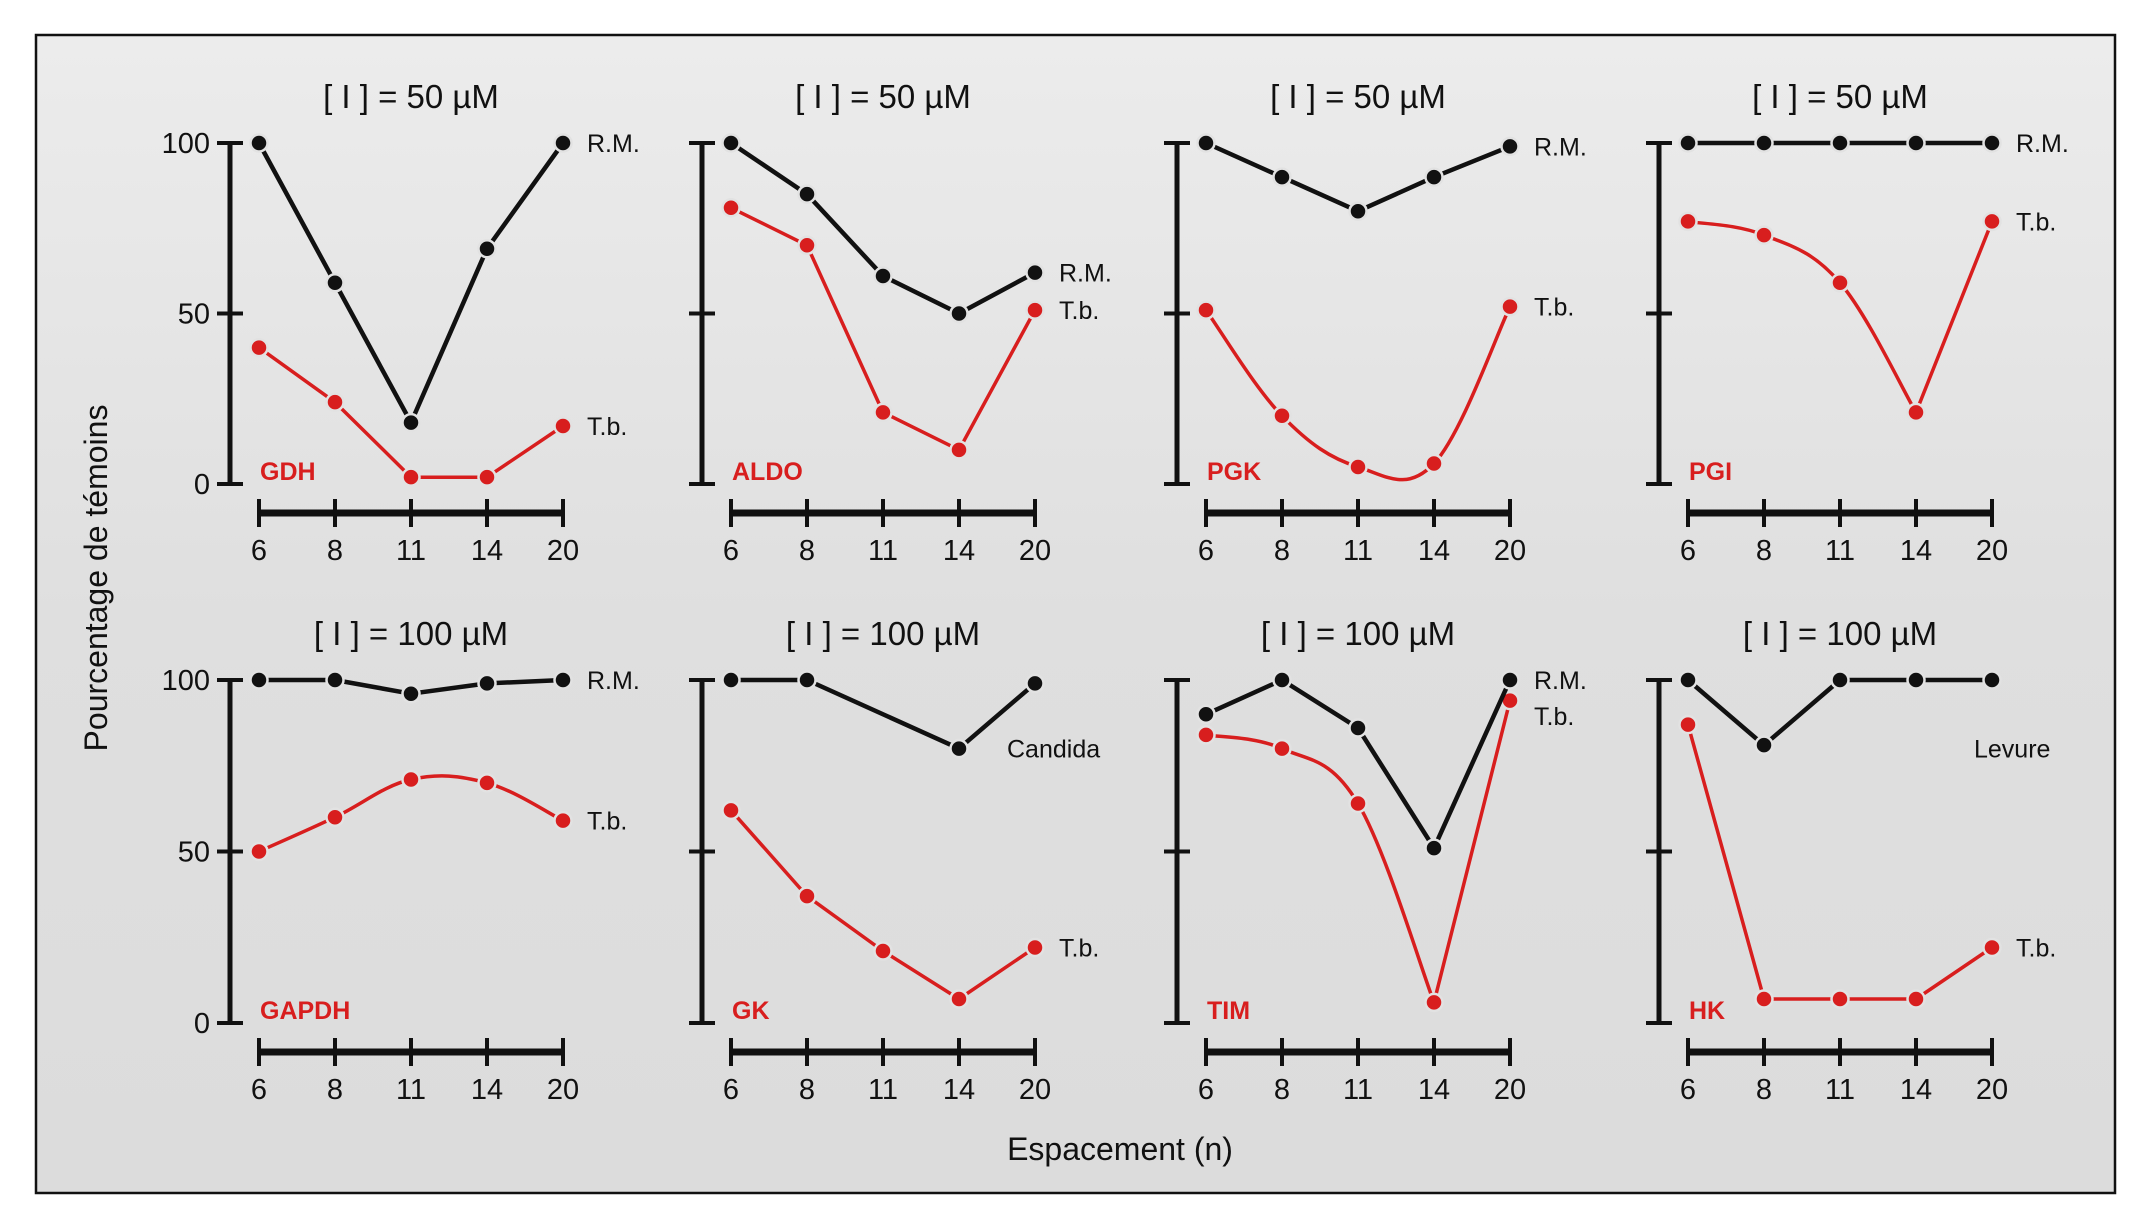 The height and width of the screenshot is (1230, 2149). I want to click on y-tick-label: 100, so click(186, 144).